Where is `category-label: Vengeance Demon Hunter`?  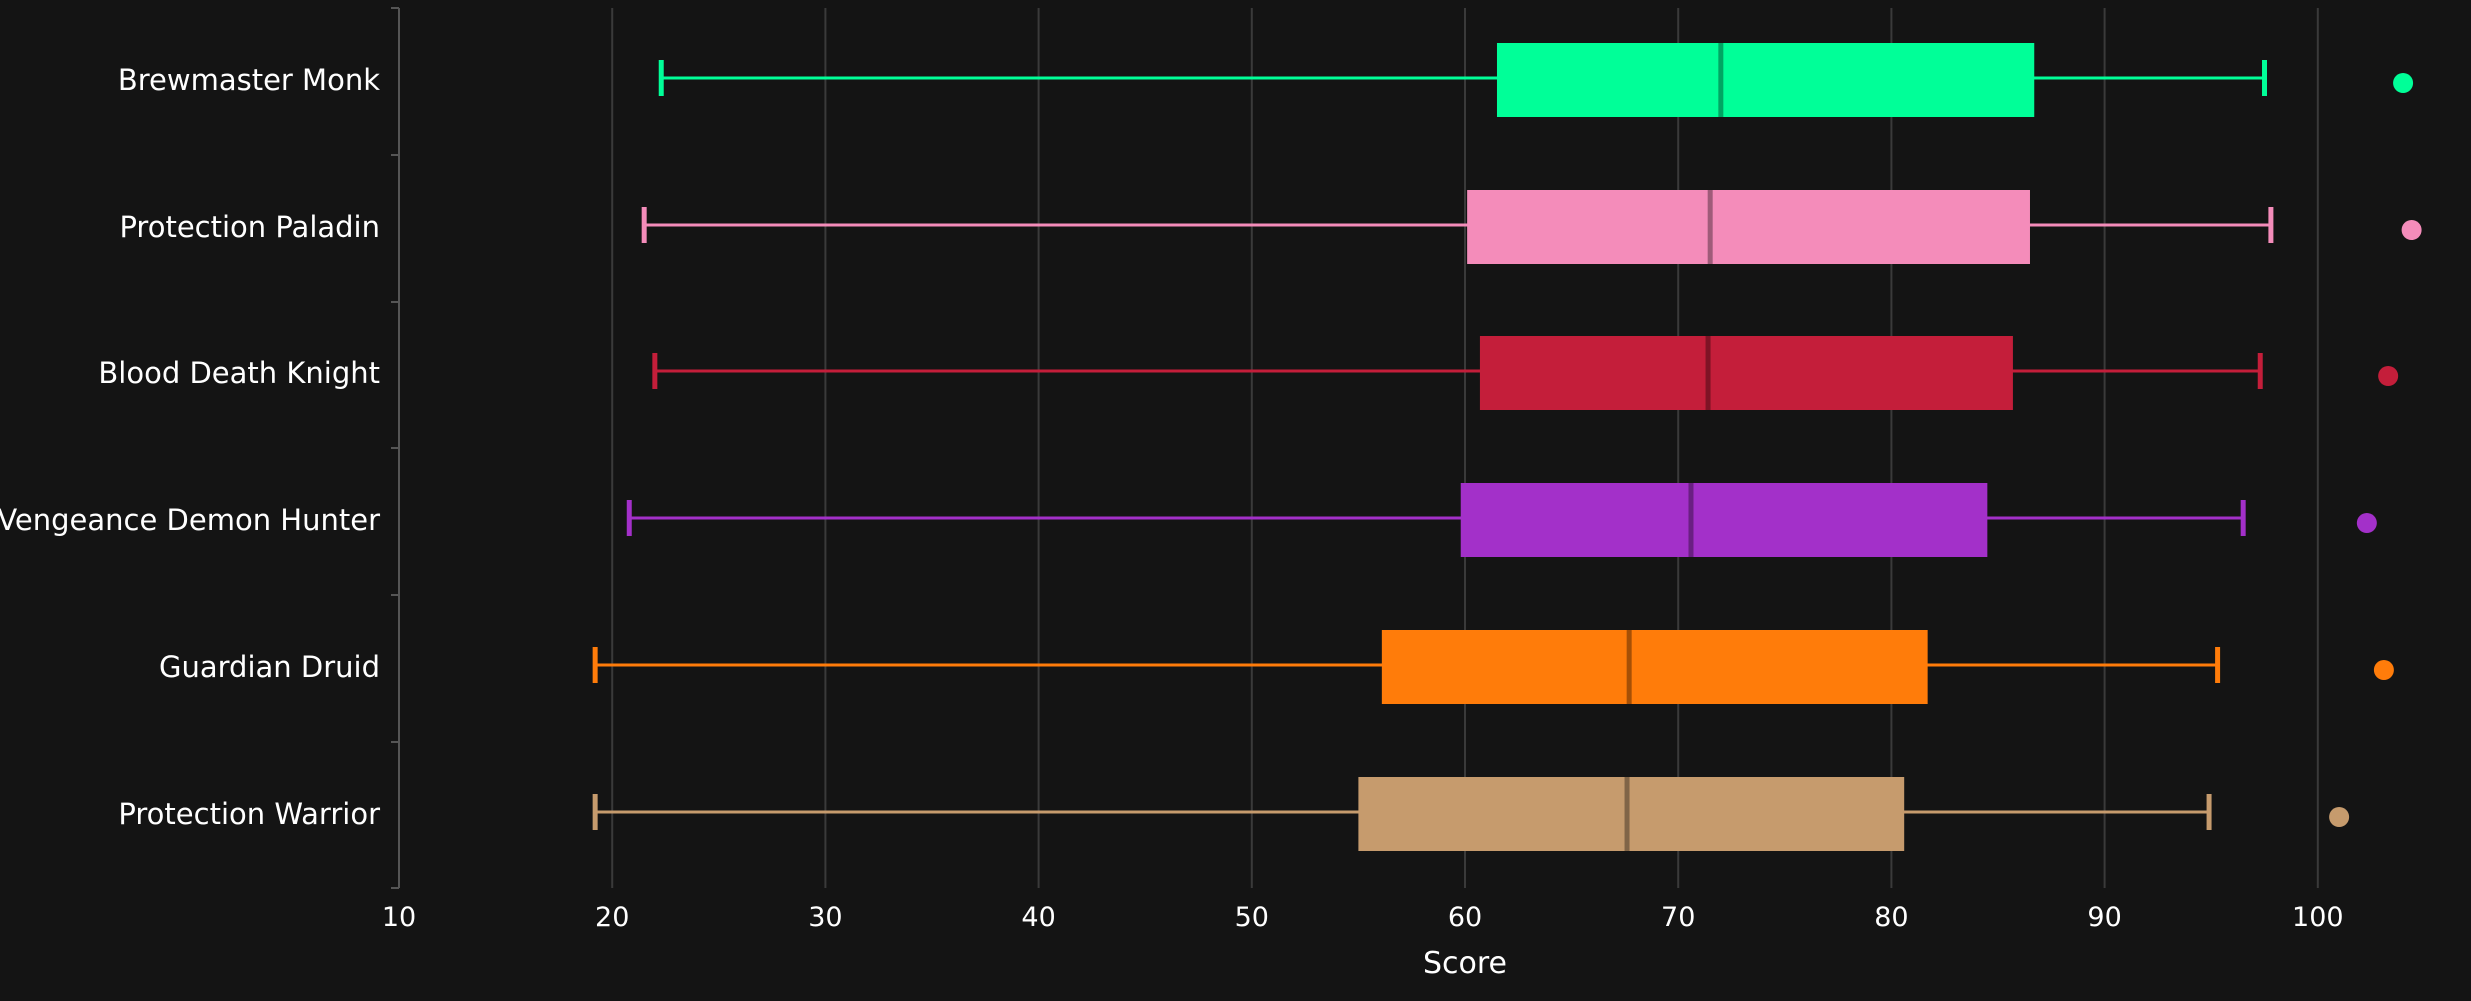
category-label: Vengeance Demon Hunter is located at coordinates (190, 520).